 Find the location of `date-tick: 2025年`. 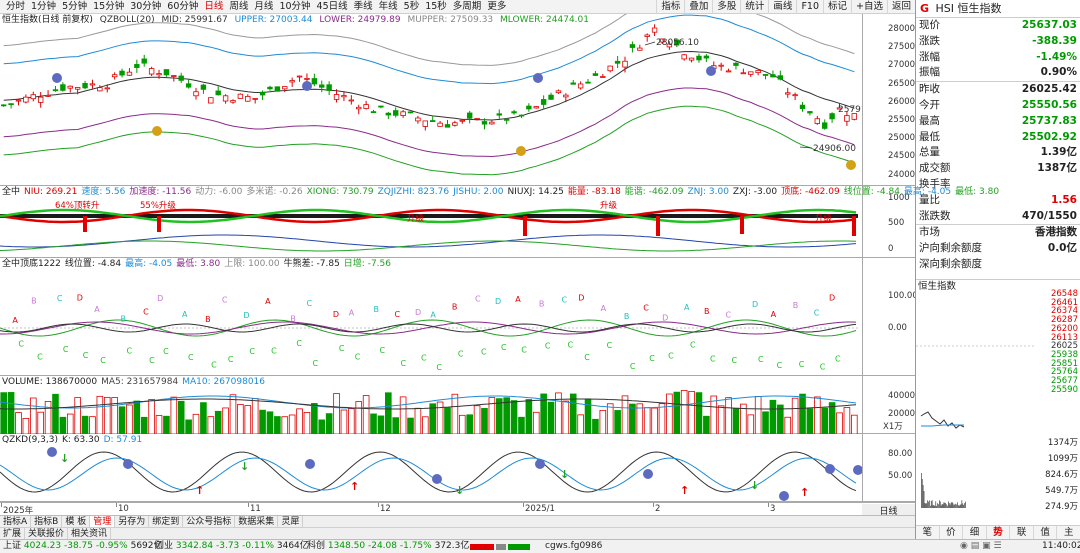

date-tick: 2025年 is located at coordinates (17, 509).